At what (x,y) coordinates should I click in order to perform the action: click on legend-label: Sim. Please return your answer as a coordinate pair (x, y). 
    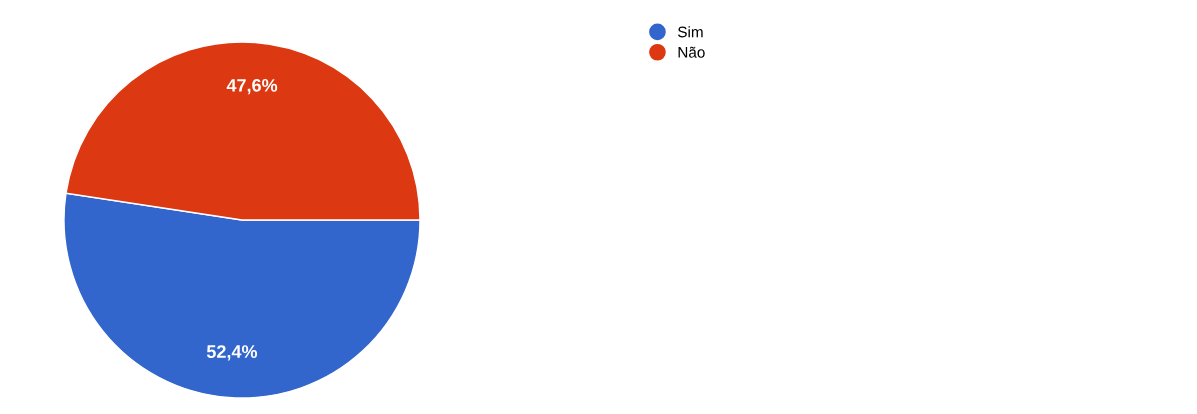
    Looking at the image, I should click on (690, 32).